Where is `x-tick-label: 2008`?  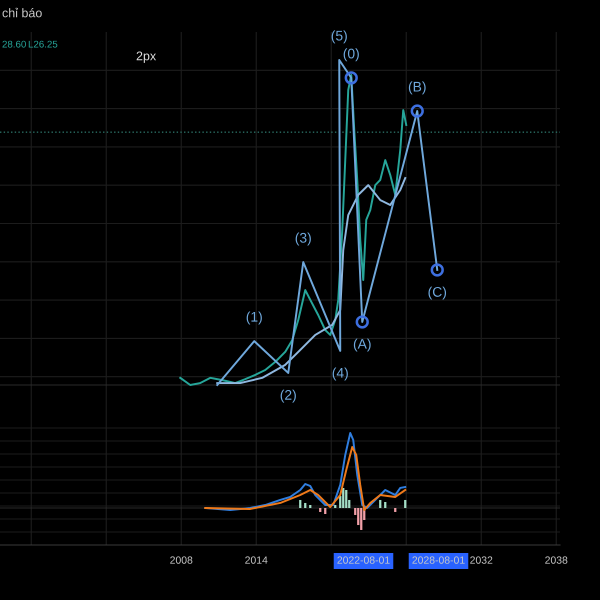 x-tick-label: 2008 is located at coordinates (181, 560).